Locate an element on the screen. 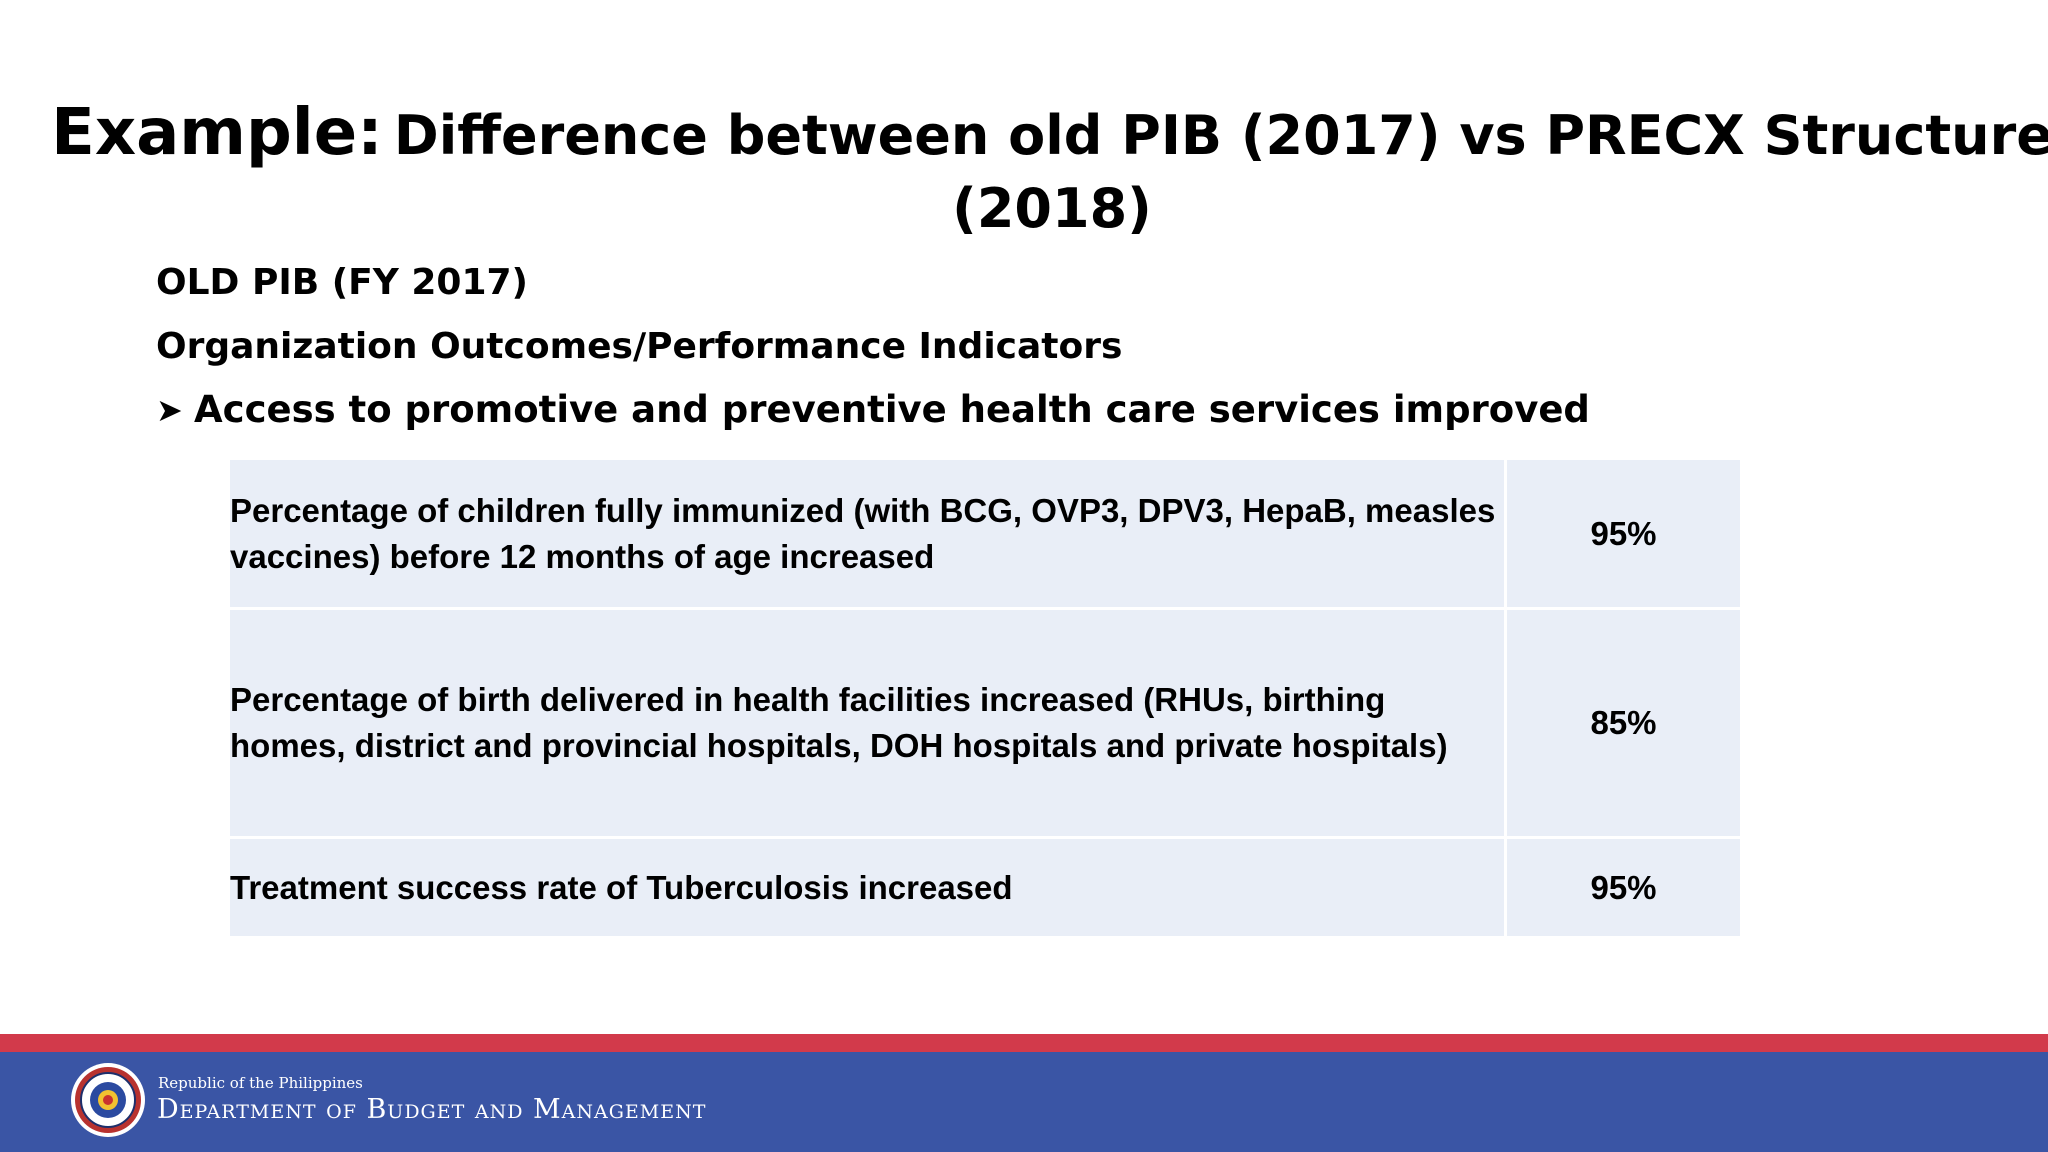 Image resolution: width=2048 pixels, height=1152 pixels. department-label: Department of Budget and Management is located at coordinates (432, 1109).